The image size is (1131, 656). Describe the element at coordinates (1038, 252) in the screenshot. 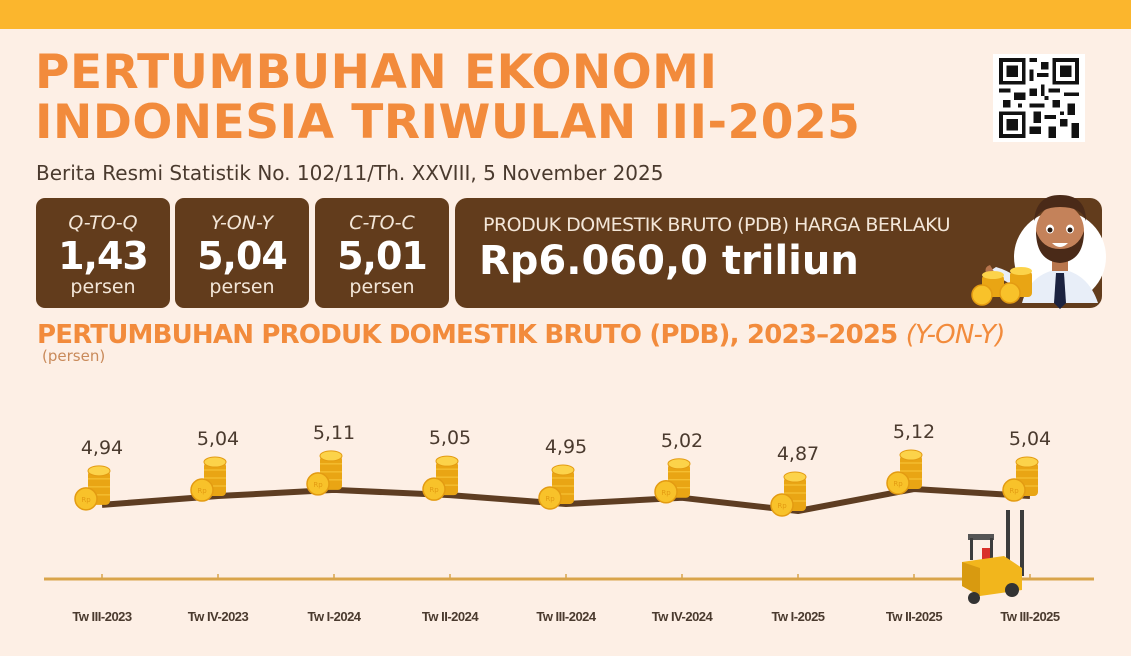

I see `businessman-illustration` at that location.